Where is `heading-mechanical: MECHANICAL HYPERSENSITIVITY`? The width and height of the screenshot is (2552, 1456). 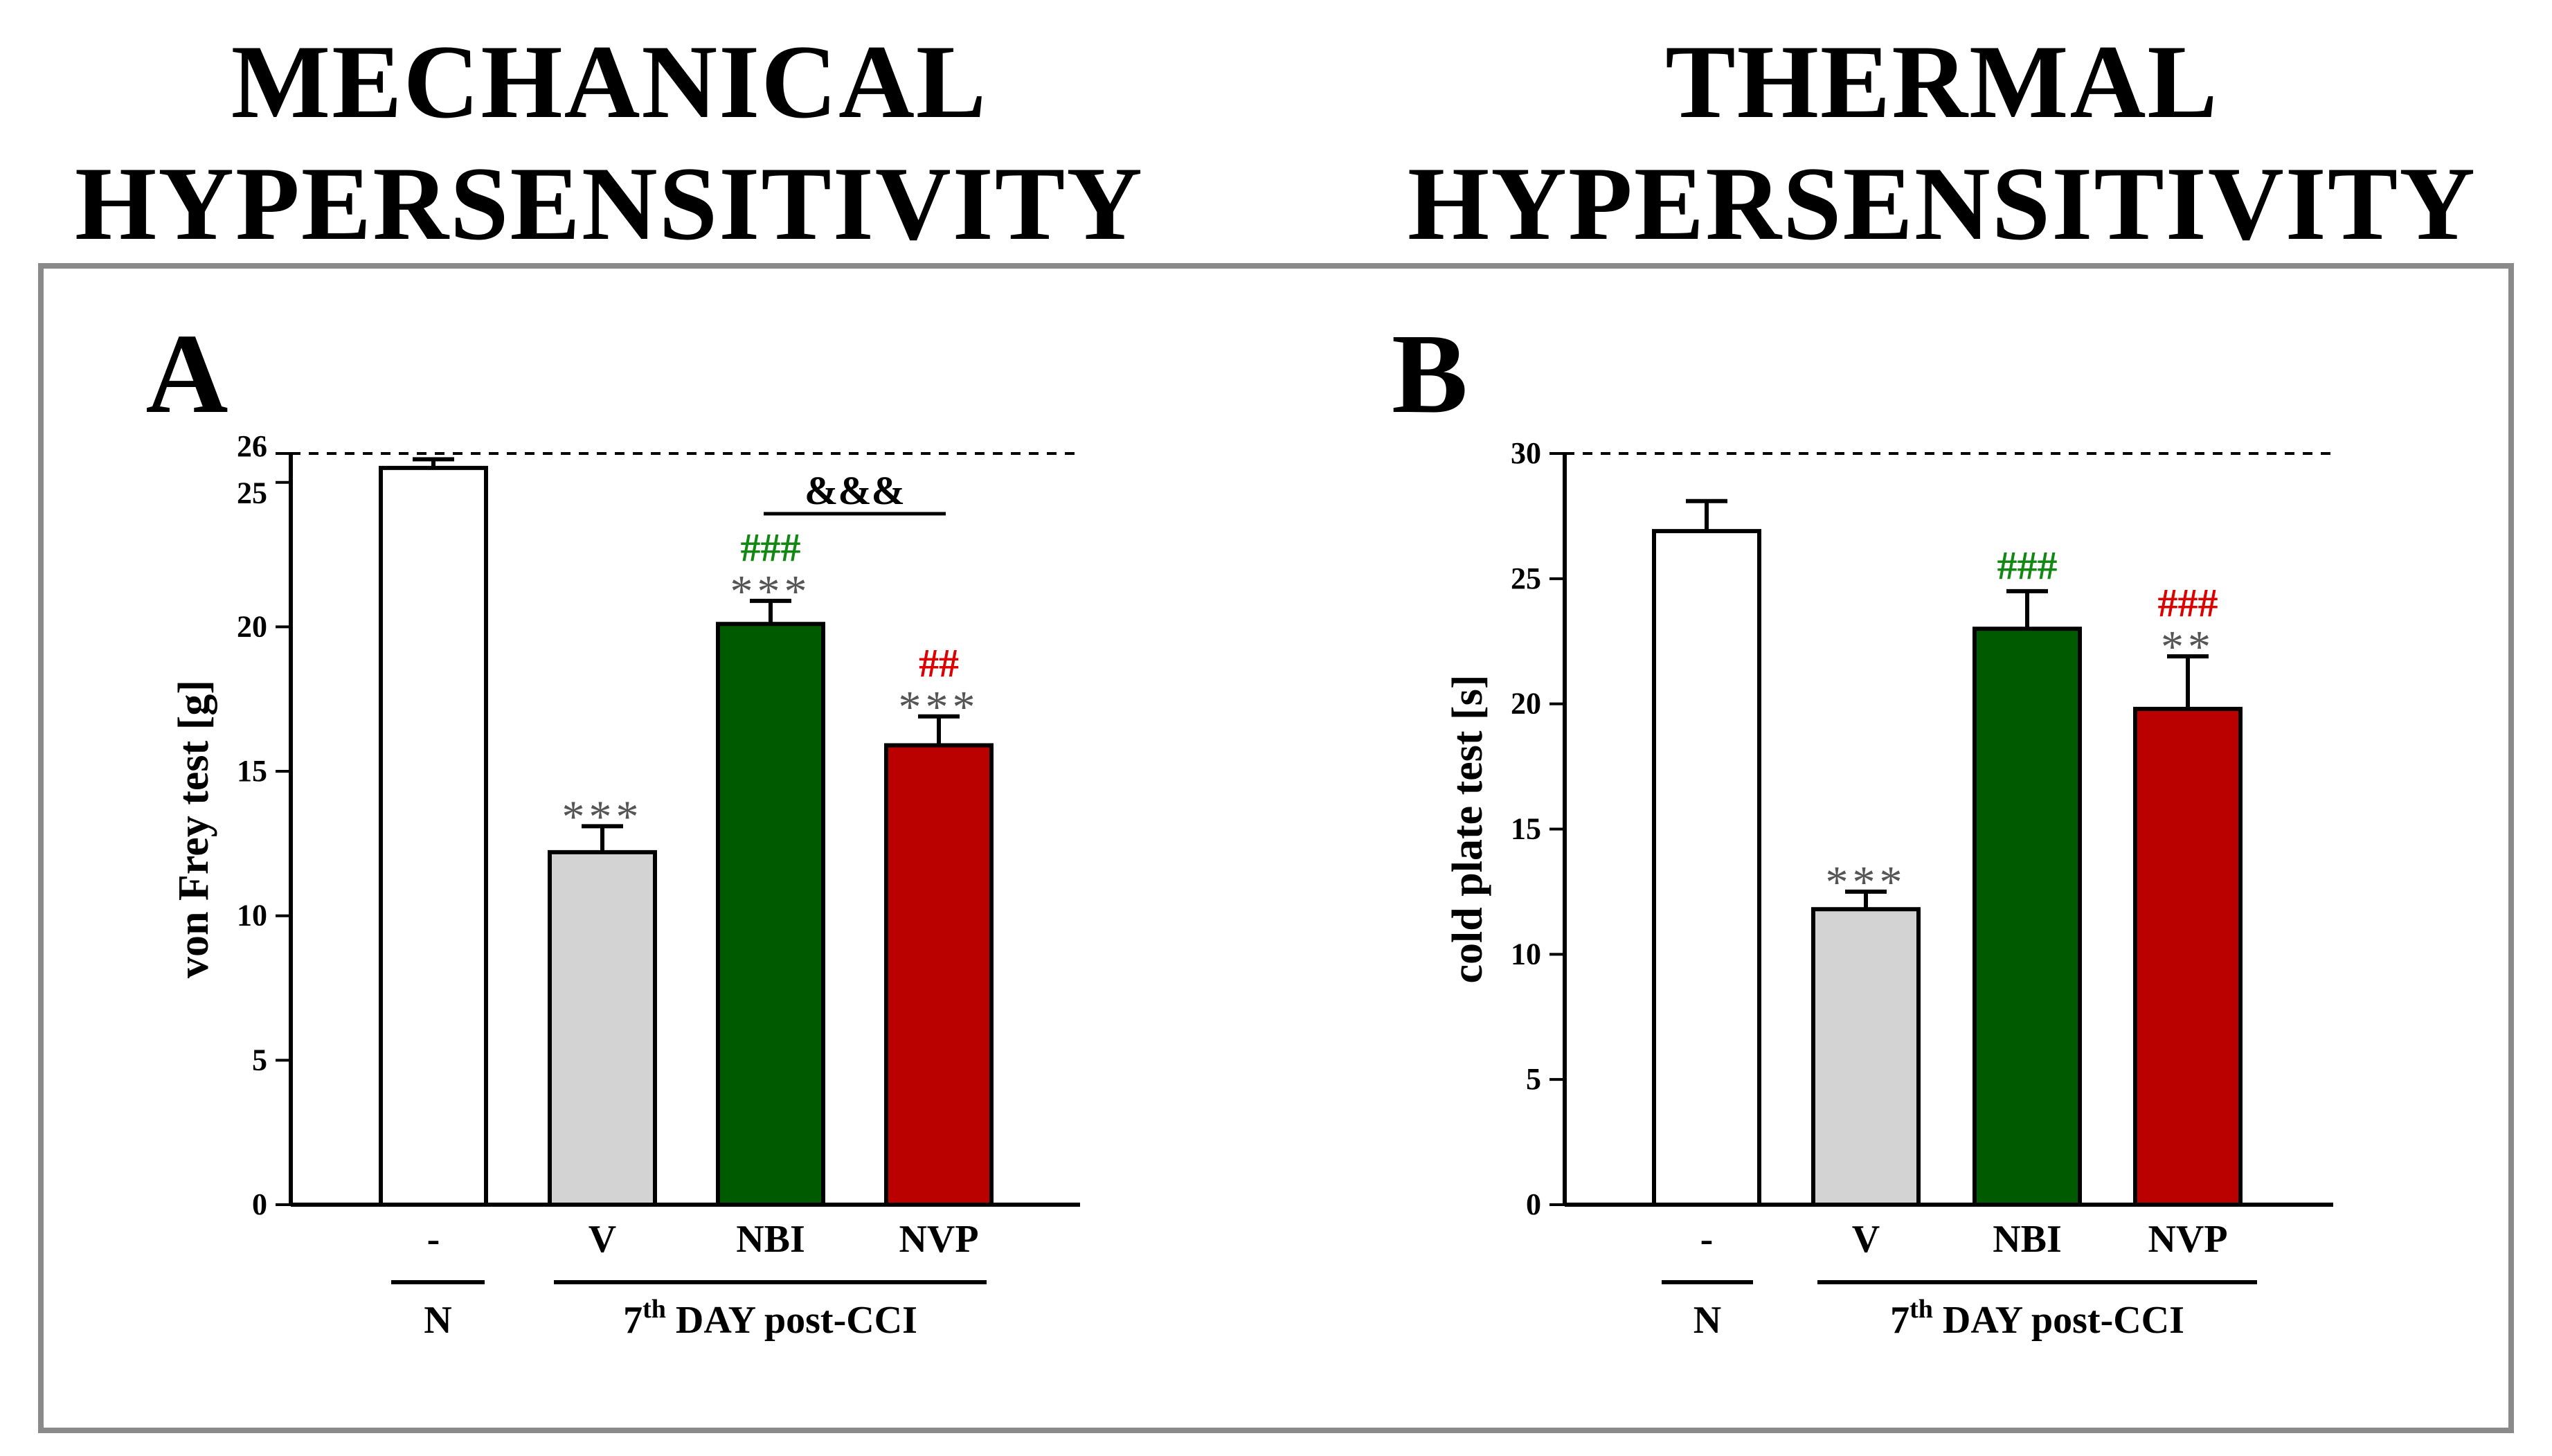
heading-mechanical: MECHANICAL HYPERSENSITIVITY is located at coordinates (609, 142).